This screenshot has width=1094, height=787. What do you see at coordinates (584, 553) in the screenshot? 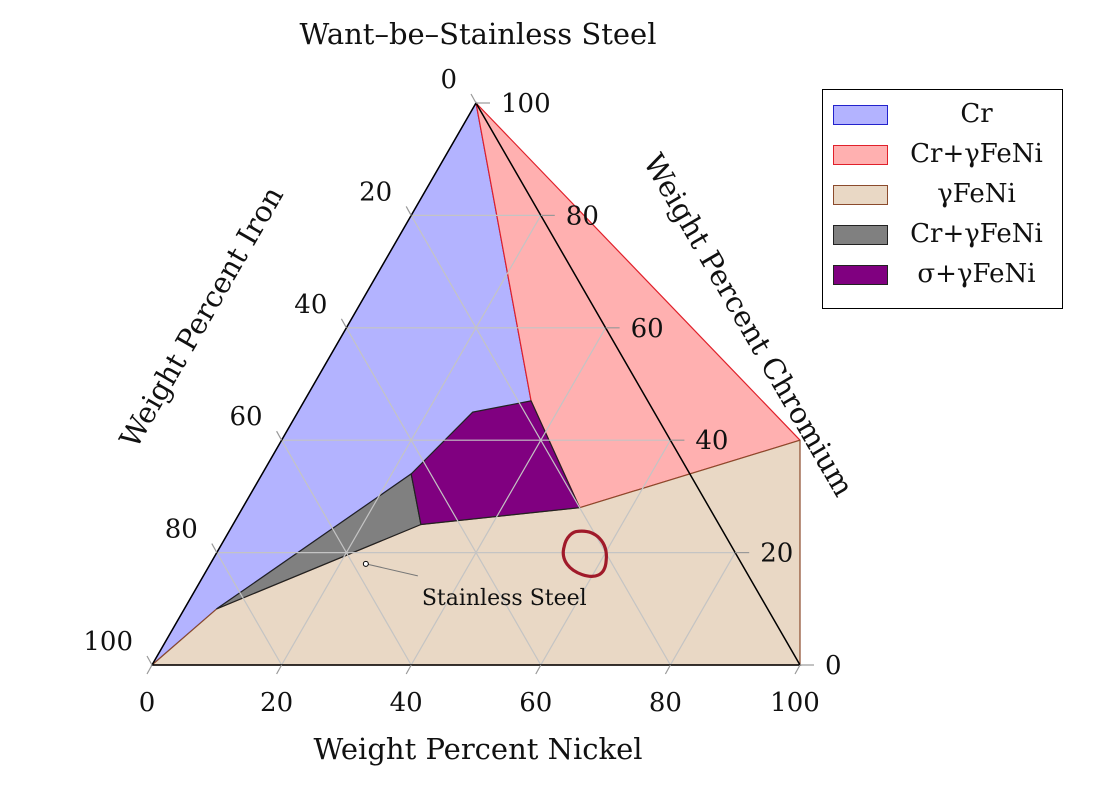
I see `highlight-circle` at bounding box center [584, 553].